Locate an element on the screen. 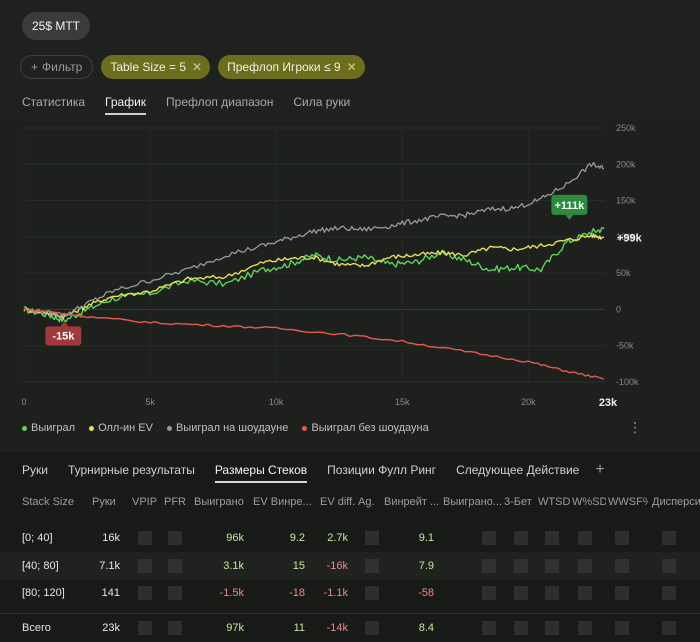  tab-preflop-range: Префлоп диапазон is located at coordinates (220, 102).